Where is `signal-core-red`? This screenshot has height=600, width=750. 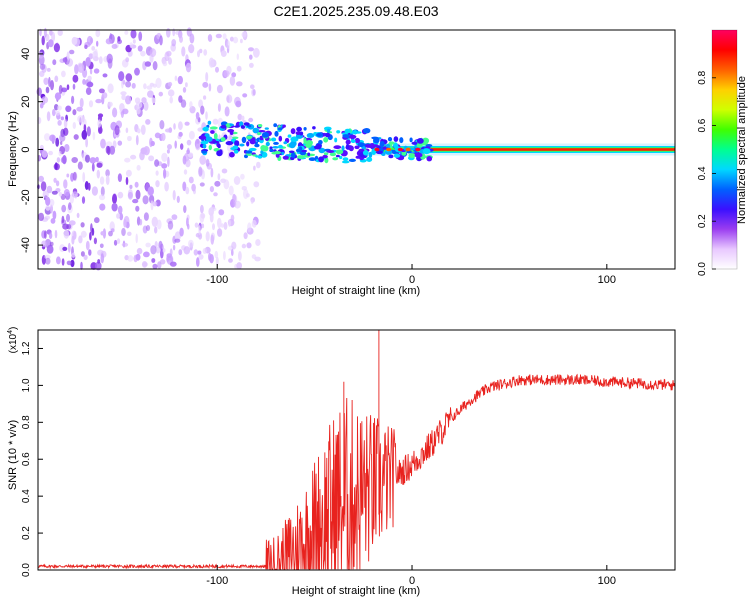 signal-core-red is located at coordinates (548, 149).